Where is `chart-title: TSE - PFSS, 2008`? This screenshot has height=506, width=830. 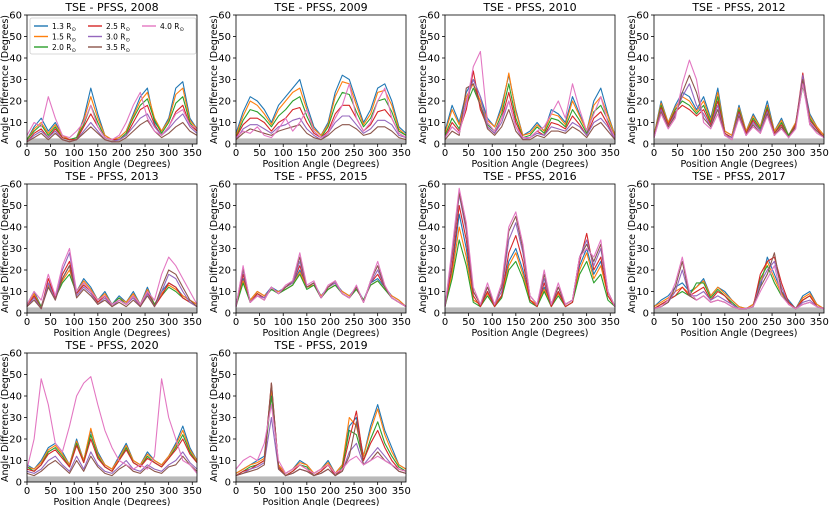
chart-title: TSE - PFSS, 2008 is located at coordinates (111, 7).